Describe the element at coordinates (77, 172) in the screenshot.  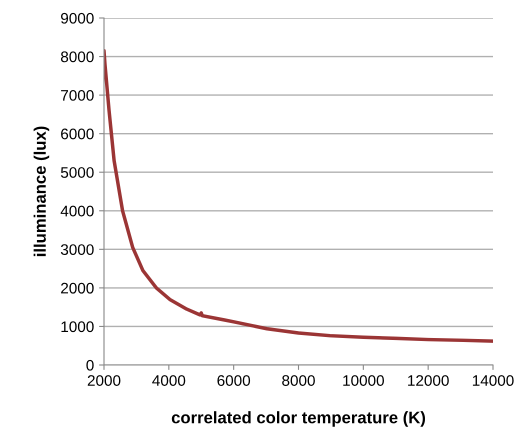
I see `y-tick-label: 5000` at that location.